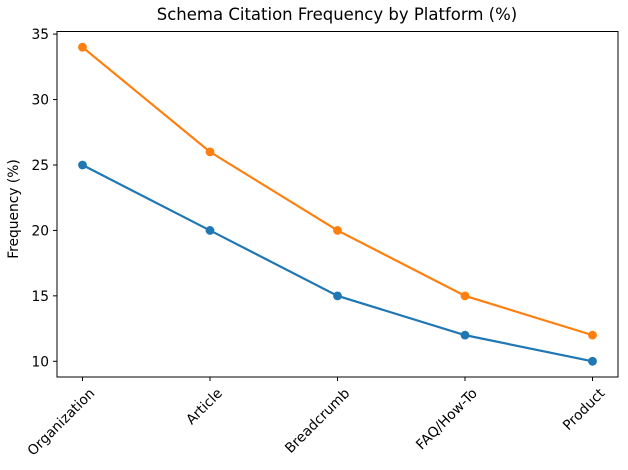 Image resolution: width=628 pixels, height=470 pixels. Describe the element at coordinates (592, 335) in the screenshot. I see `data-point-series-2-Product` at that location.